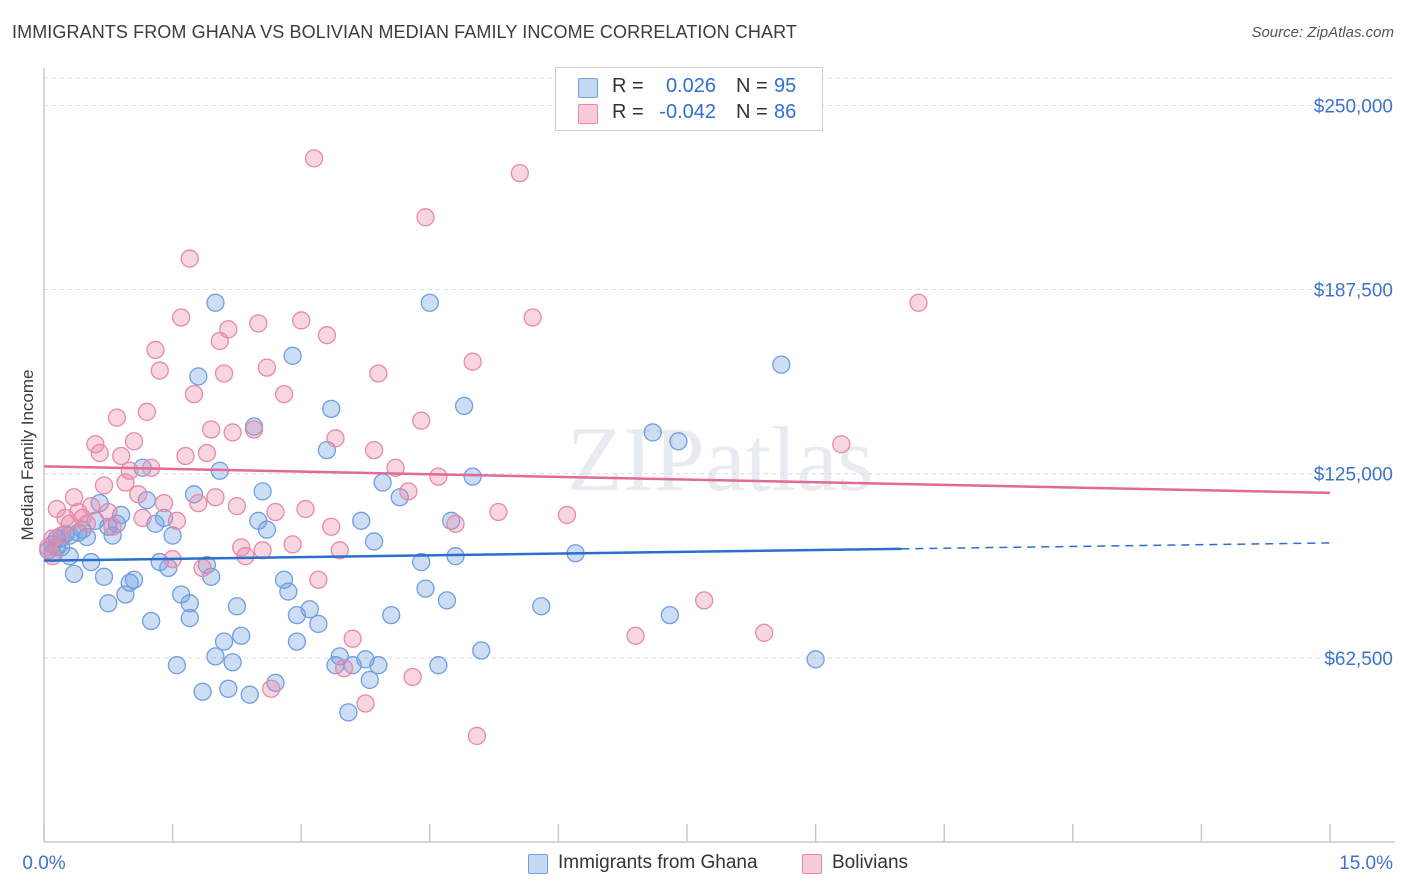 This screenshot has height=892, width=1406. I want to click on legend: R = 0.026 N = 95 R = -0.042 N = 86, so click(689, 99).